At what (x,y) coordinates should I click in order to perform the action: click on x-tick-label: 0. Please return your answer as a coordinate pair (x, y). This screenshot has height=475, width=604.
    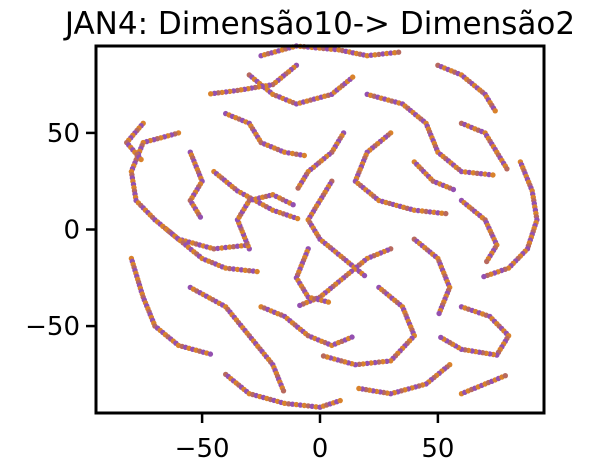
    Looking at the image, I should click on (320, 449).